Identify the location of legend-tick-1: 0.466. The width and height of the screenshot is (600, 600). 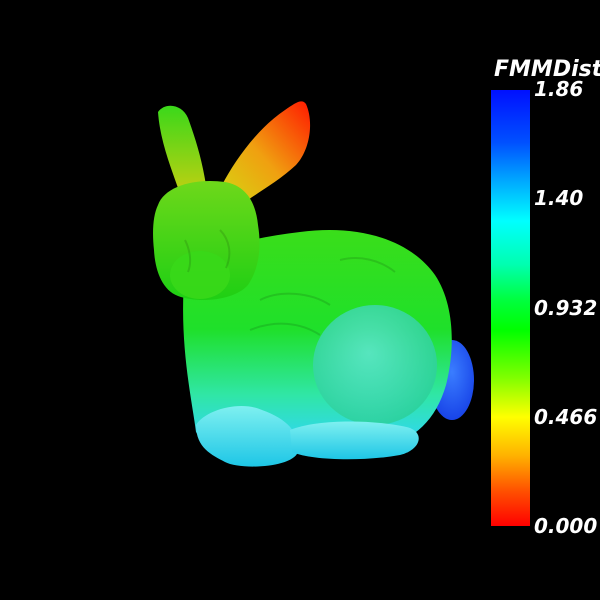
(566, 417).